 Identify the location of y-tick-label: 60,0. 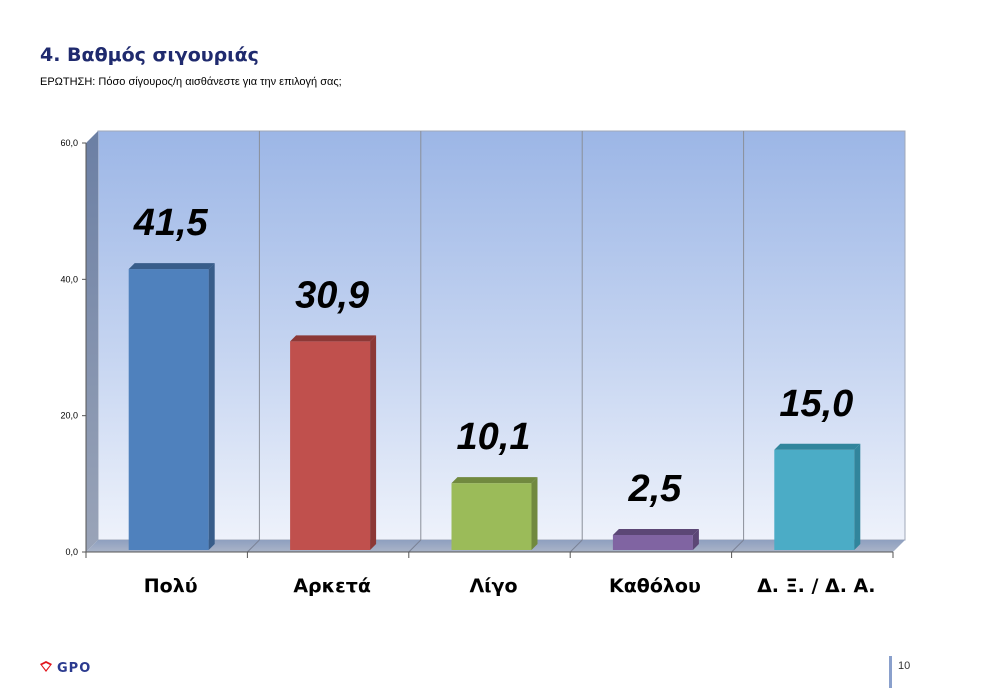
(69, 143).